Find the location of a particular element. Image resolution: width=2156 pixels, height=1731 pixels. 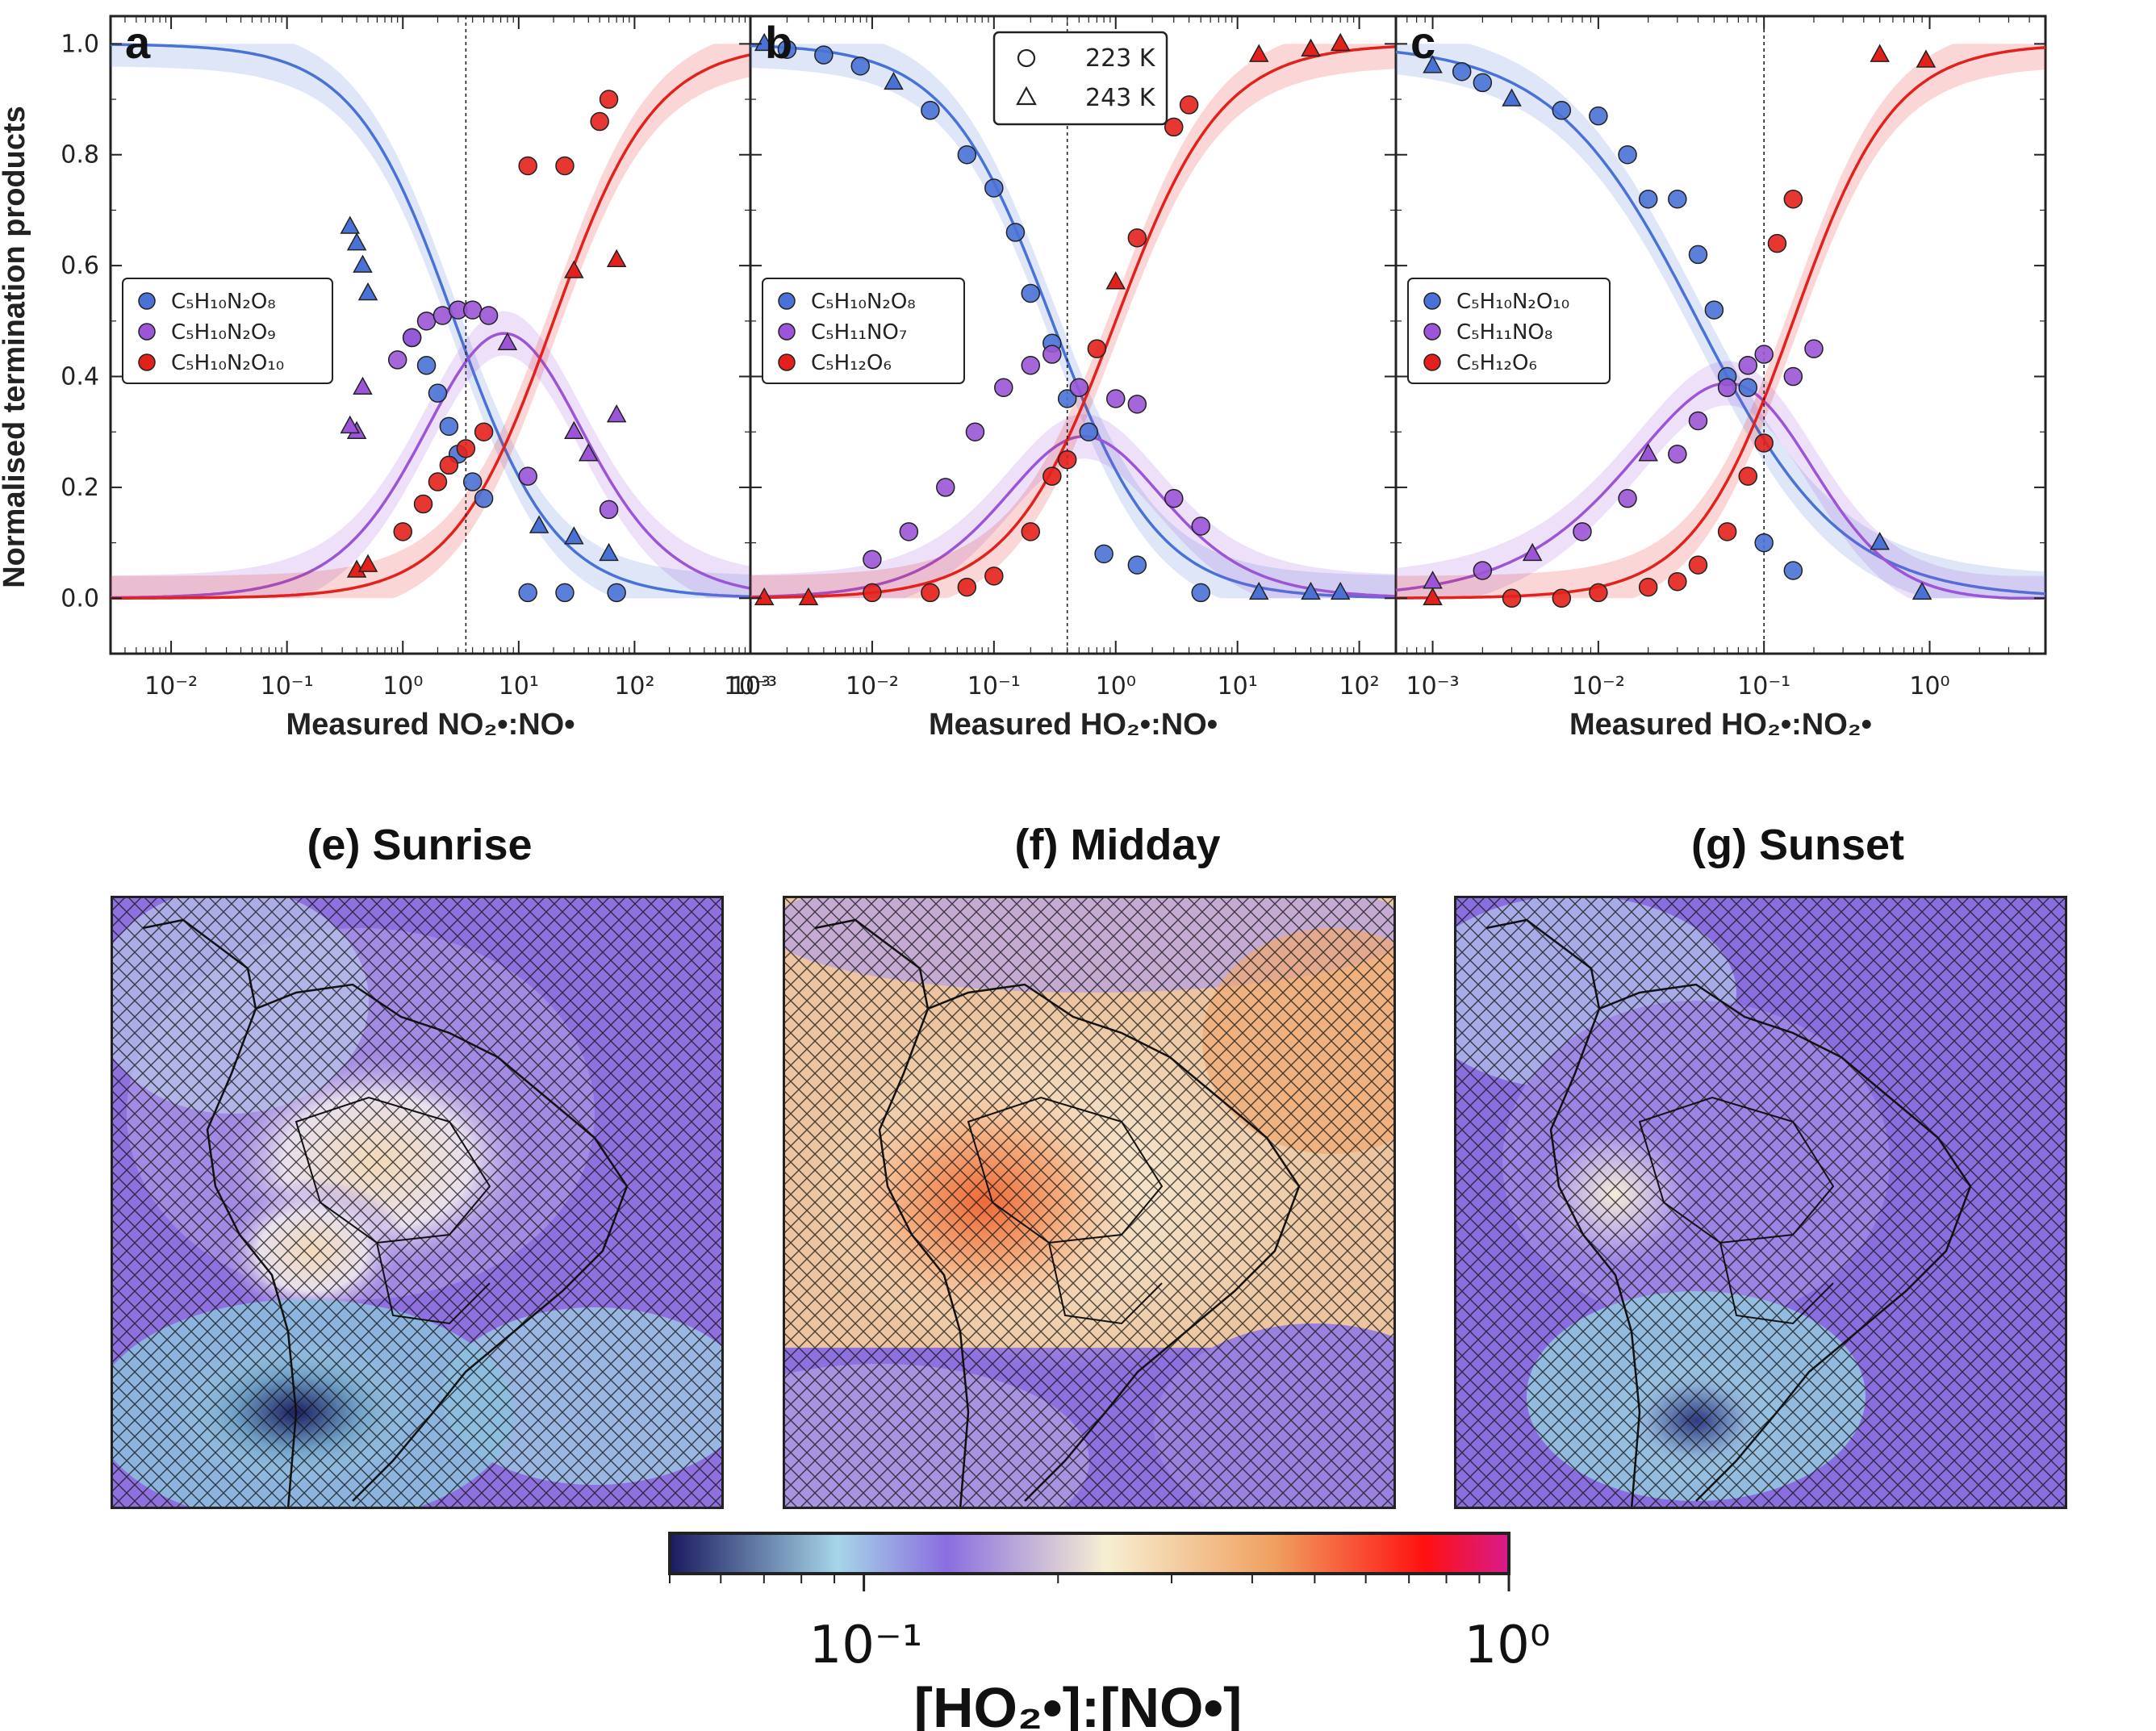

panel-b-purple-band is located at coordinates (1073, 506).